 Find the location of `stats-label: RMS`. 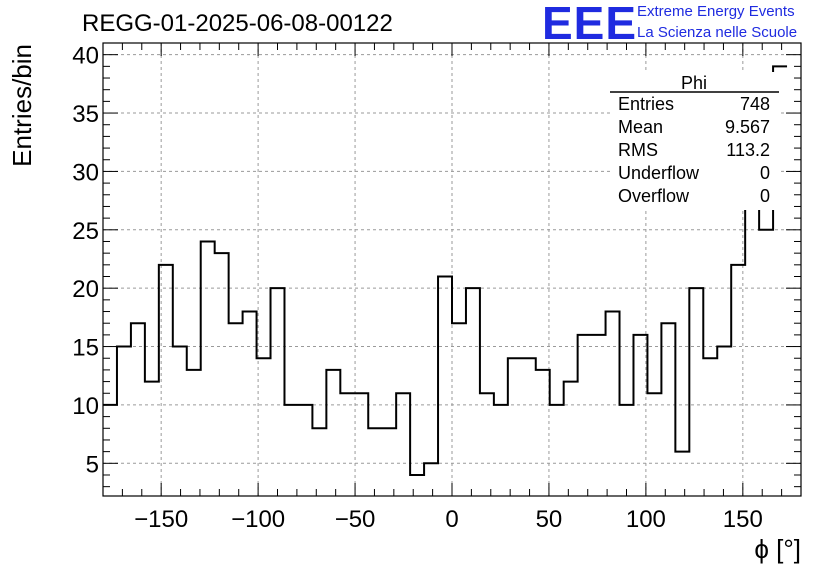

stats-label: RMS is located at coordinates (638, 150).